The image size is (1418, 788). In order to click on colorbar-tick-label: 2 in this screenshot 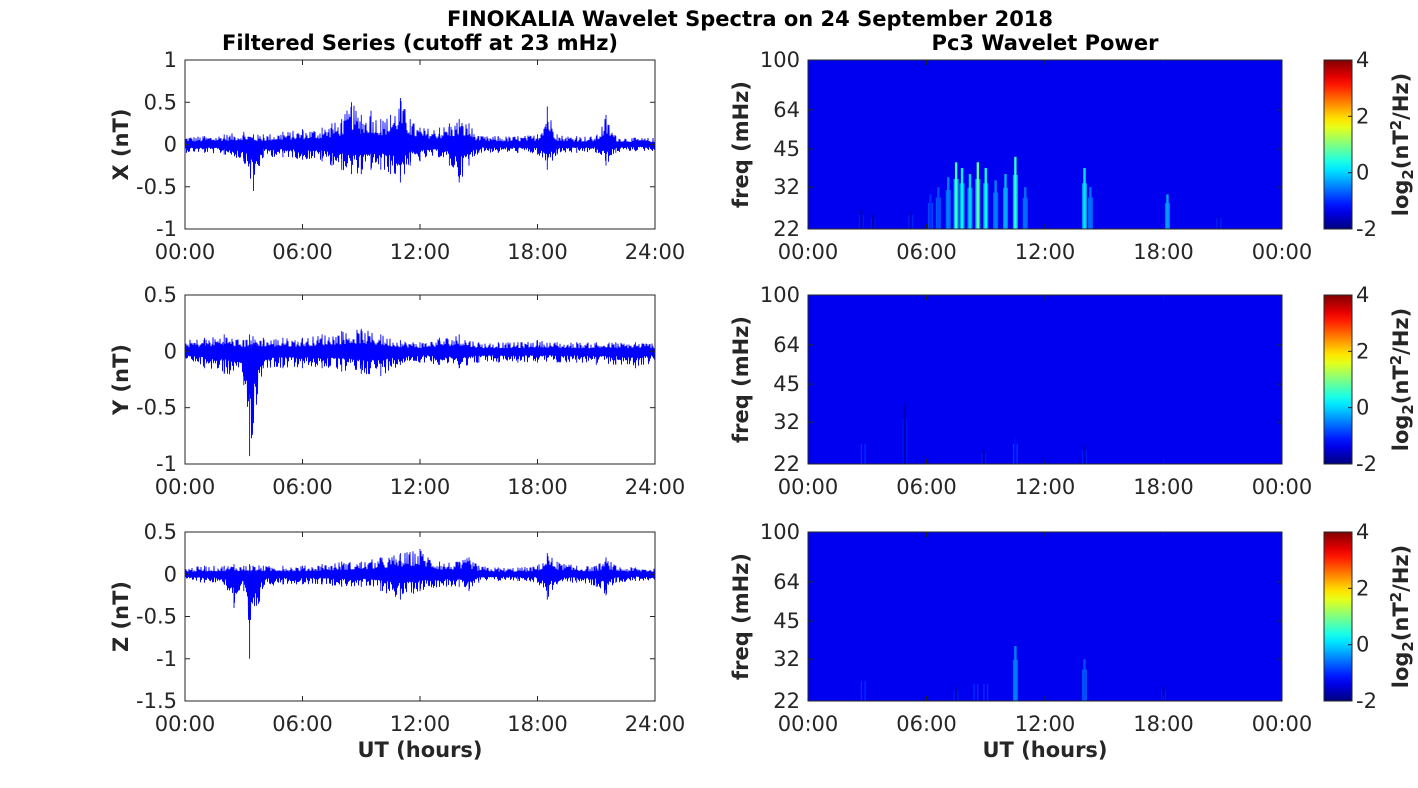, I will do `click(1362, 351)`.